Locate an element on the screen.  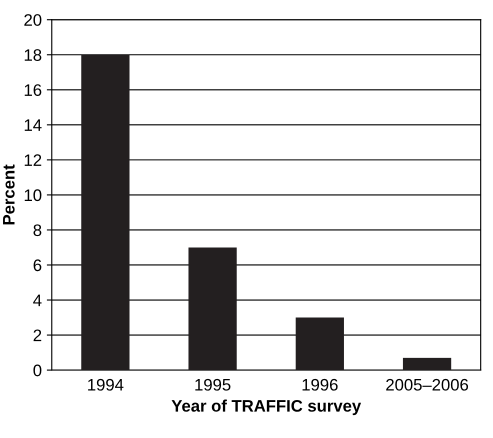
y-tick-label: 18 is located at coordinates (33, 55).